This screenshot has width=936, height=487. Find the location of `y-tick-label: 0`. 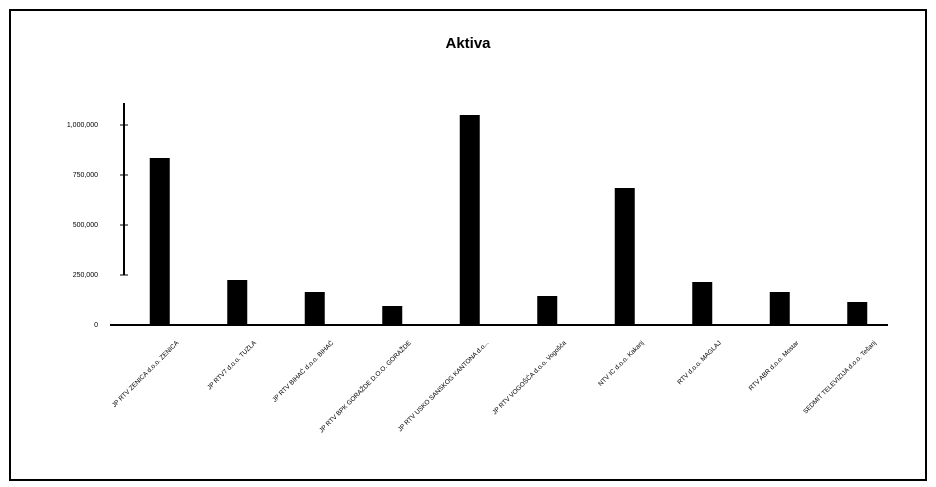

y-tick-label: 0 is located at coordinates (96, 325).